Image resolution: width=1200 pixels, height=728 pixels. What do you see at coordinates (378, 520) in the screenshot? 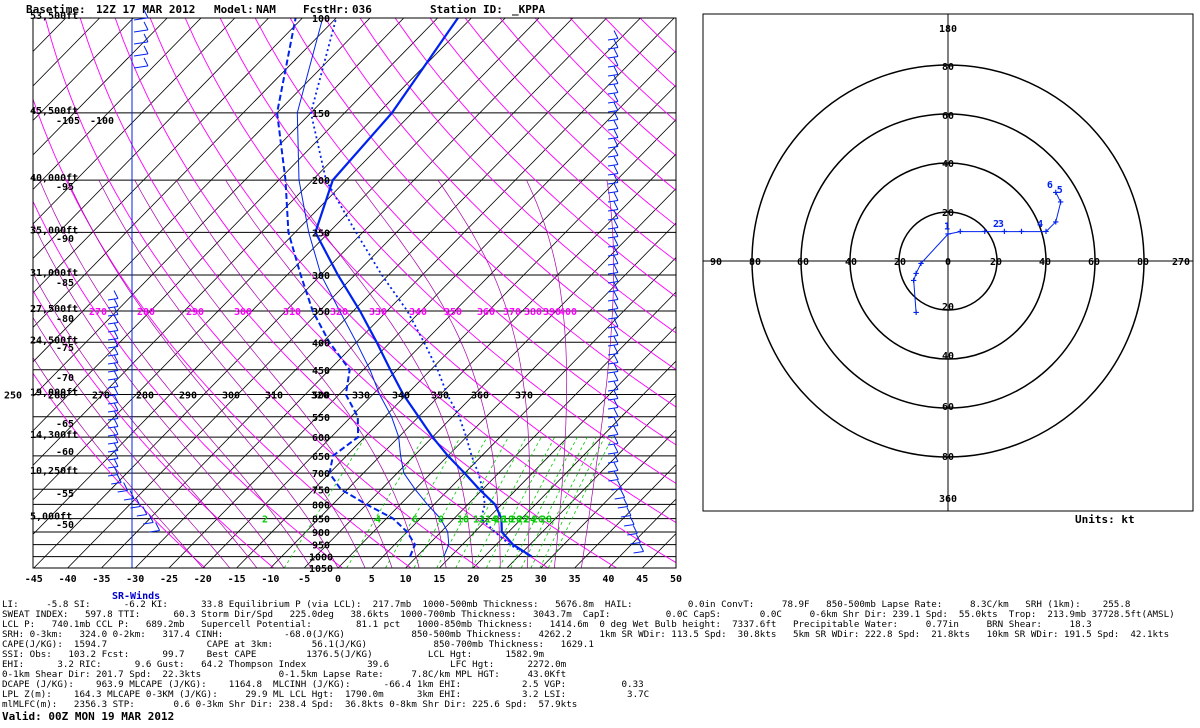
I see `mixing-ratio-label: 4` at bounding box center [378, 520].